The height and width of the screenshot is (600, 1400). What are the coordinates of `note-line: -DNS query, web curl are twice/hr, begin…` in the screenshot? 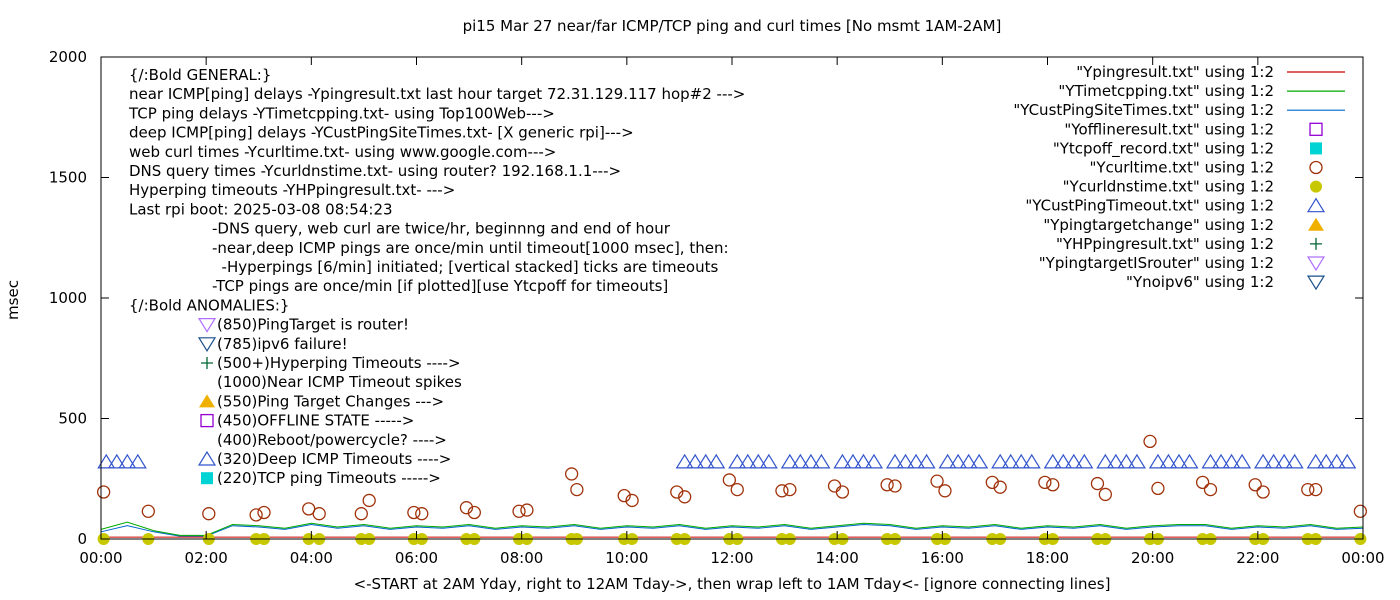 It's located at (441, 229).